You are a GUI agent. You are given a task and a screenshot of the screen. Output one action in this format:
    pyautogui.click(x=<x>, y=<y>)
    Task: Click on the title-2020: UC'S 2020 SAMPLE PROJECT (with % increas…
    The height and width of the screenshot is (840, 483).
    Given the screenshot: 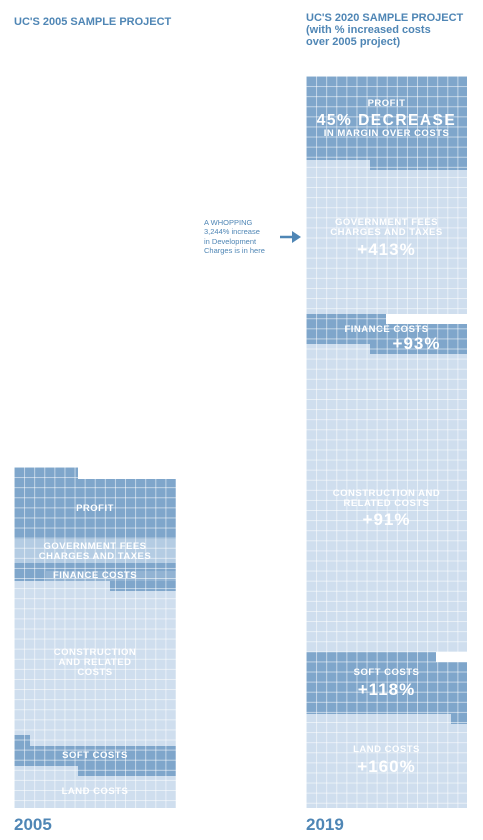 What is the action you would take?
    pyautogui.click(x=393, y=30)
    